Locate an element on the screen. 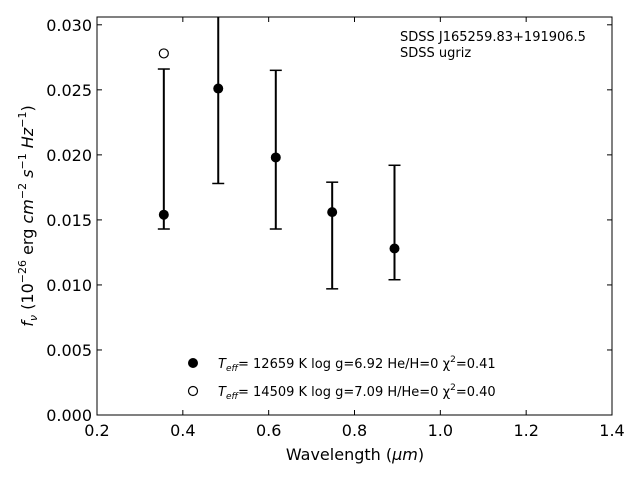  y-tick-label: 0.010 is located at coordinates (69, 285).